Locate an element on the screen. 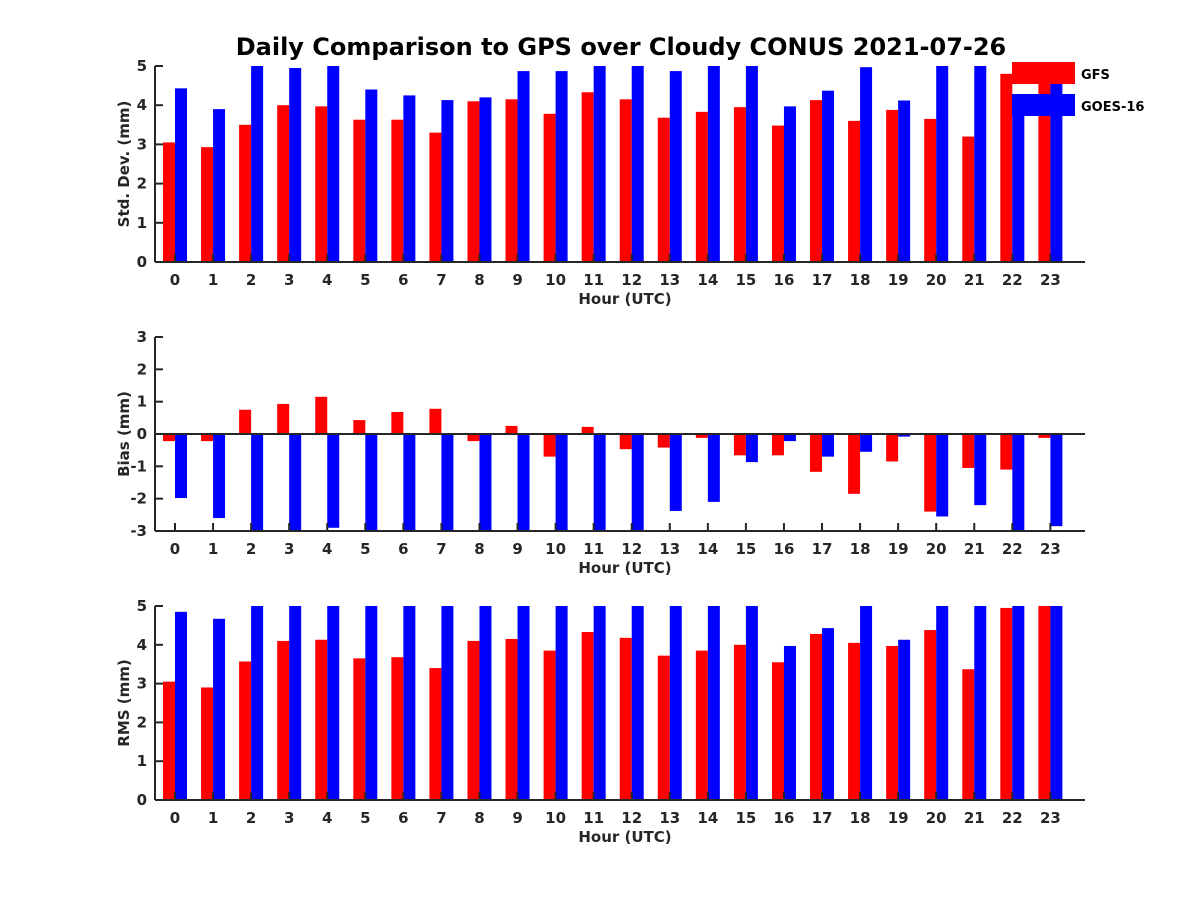  x-tick-label: 14 is located at coordinates (707, 818).